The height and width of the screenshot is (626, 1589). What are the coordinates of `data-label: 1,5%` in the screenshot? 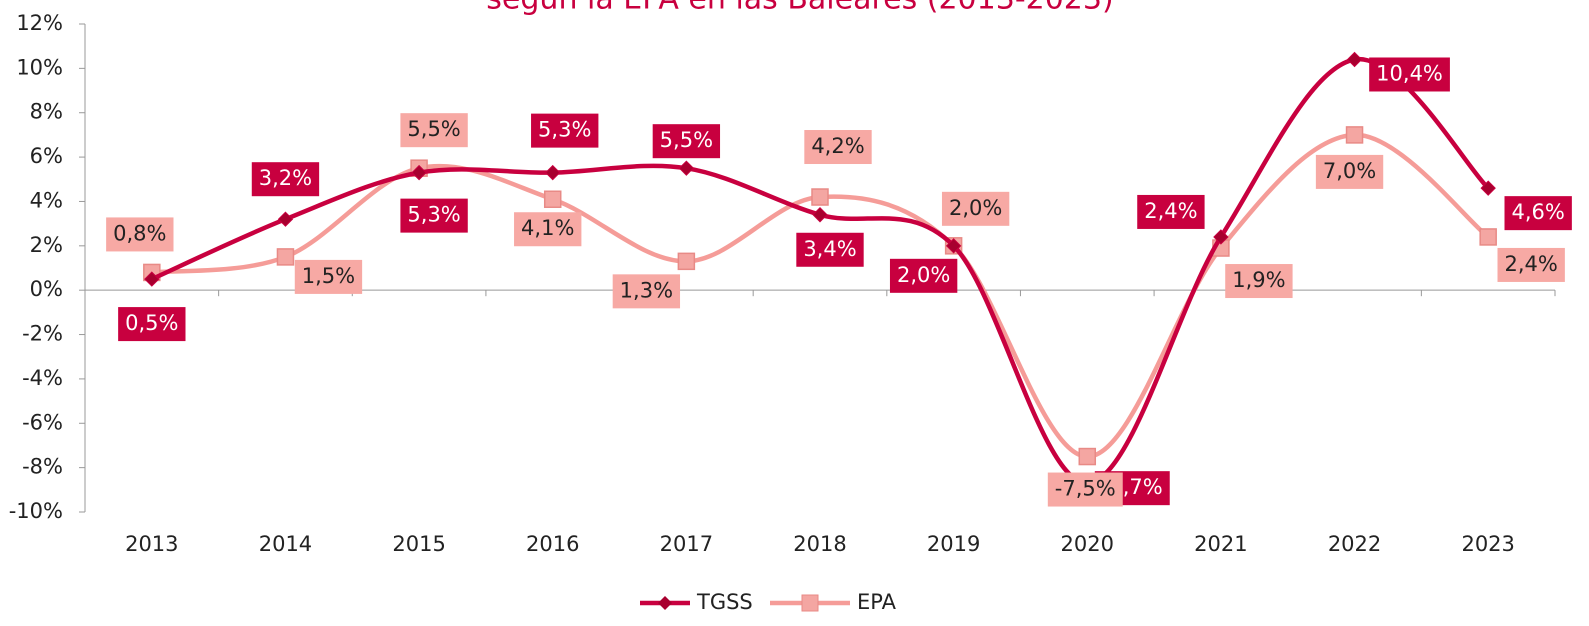 It's located at (328, 276).